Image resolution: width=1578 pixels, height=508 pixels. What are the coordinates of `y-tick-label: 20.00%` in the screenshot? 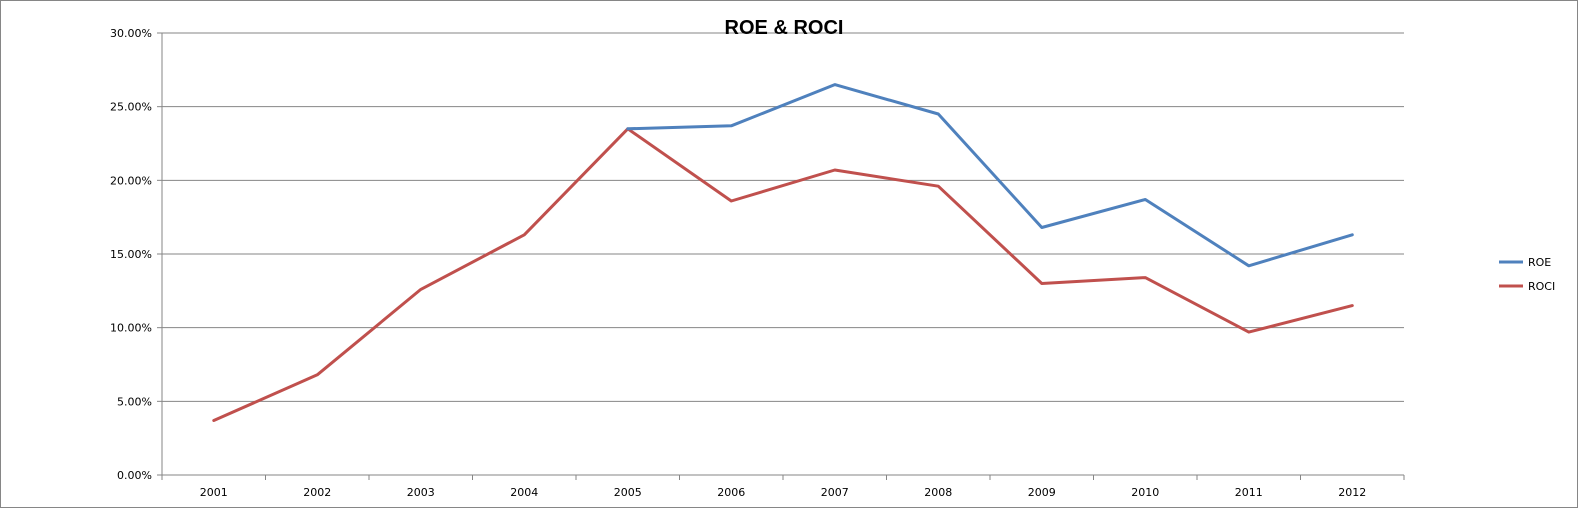 It's located at (131, 180).